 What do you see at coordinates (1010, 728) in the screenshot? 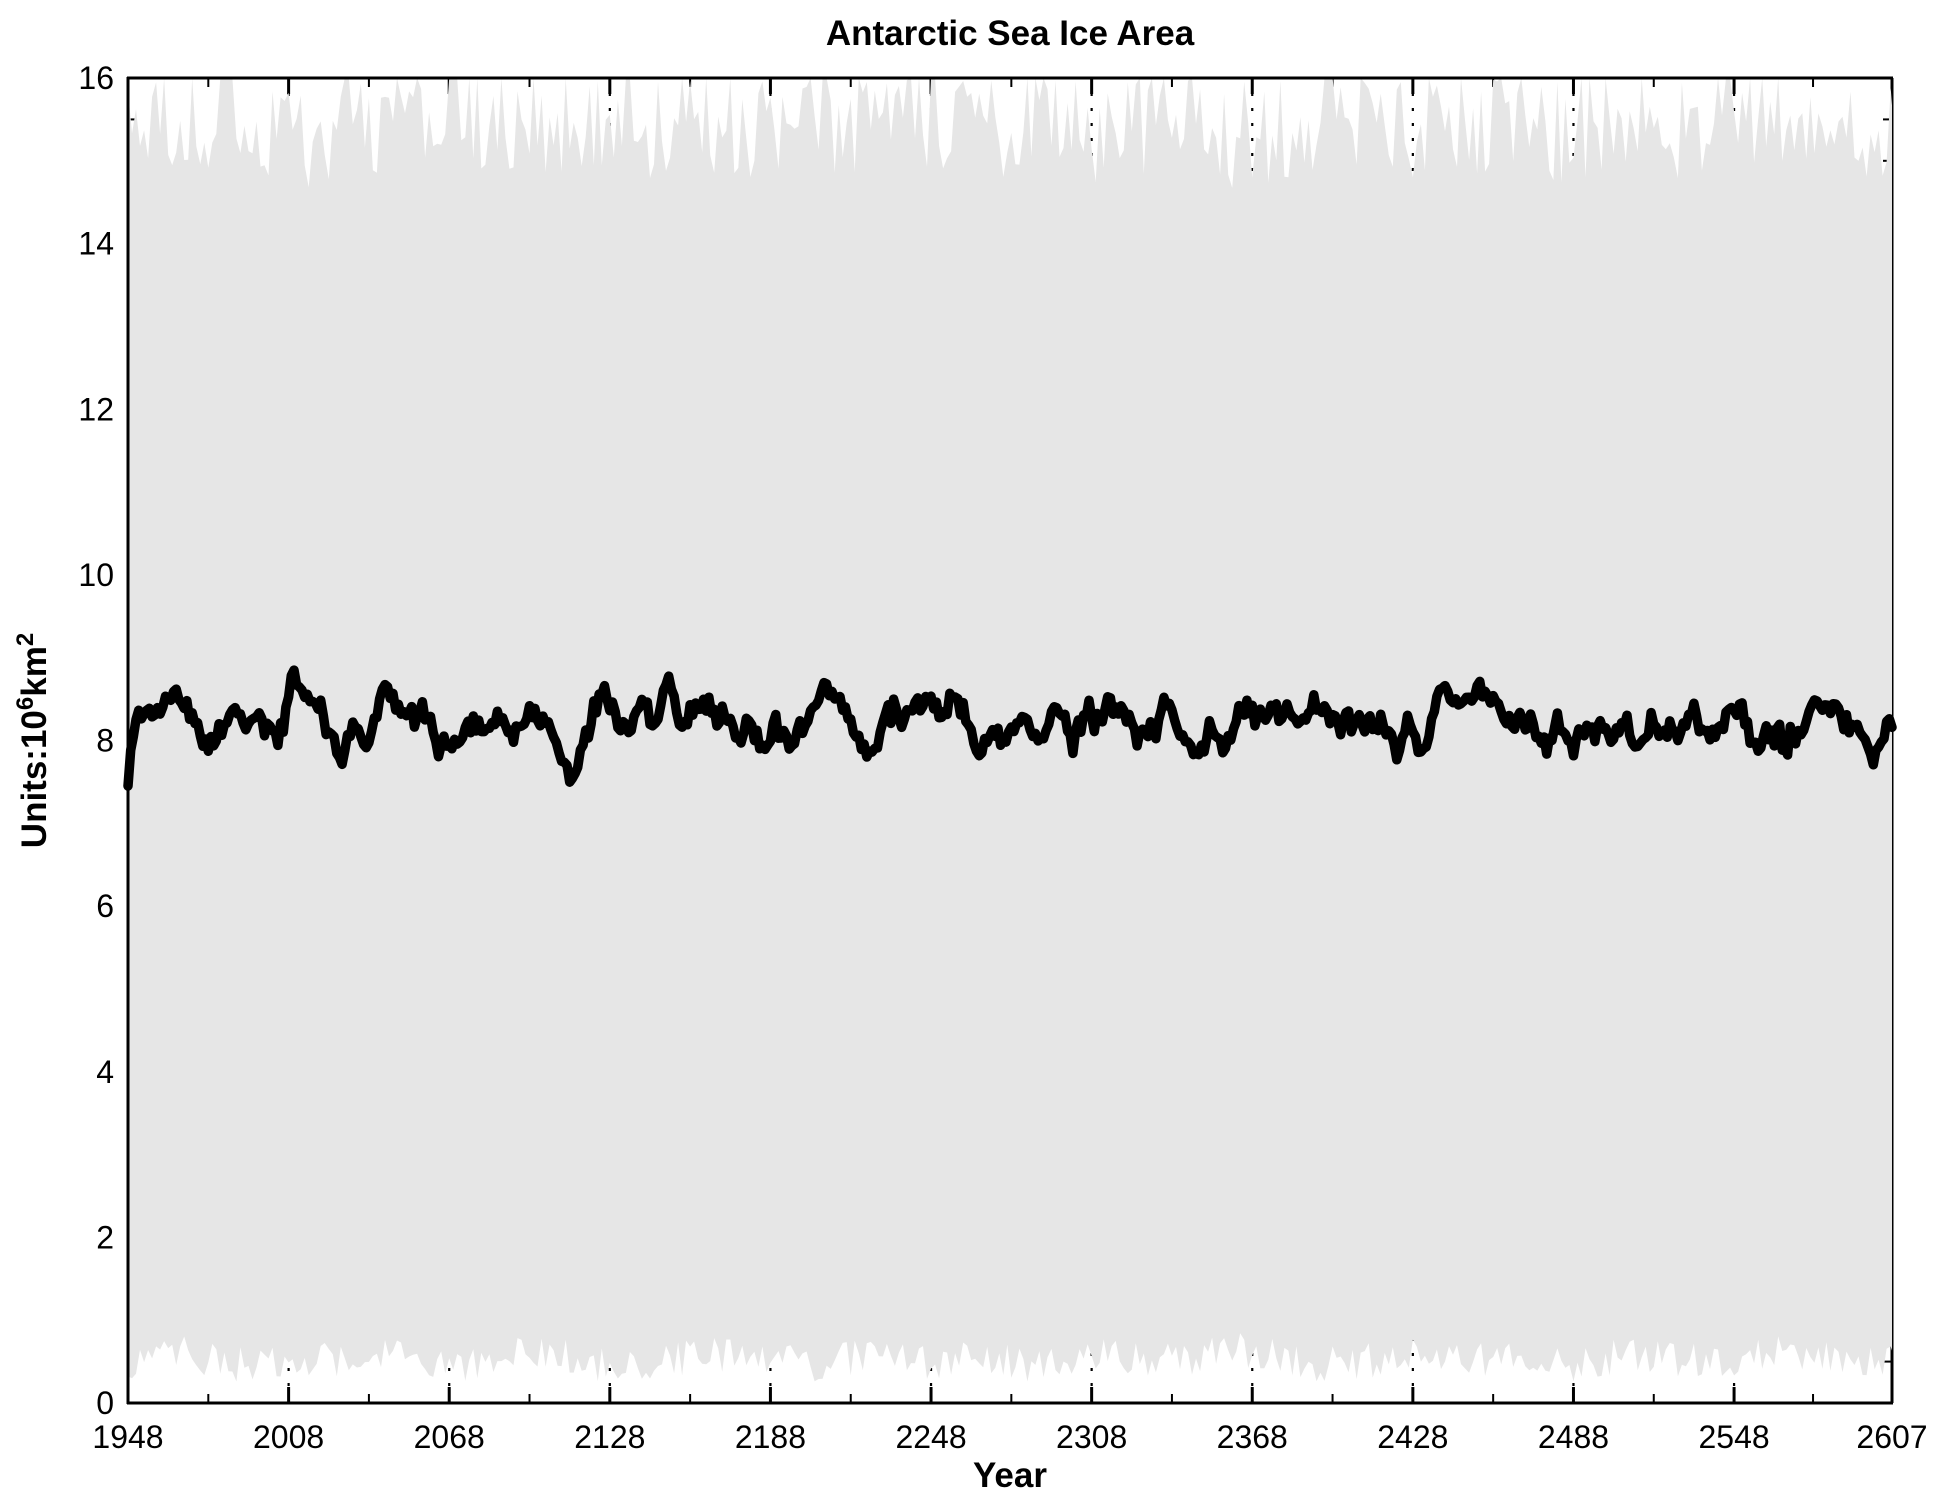
I see `annual-mean-line` at bounding box center [1010, 728].